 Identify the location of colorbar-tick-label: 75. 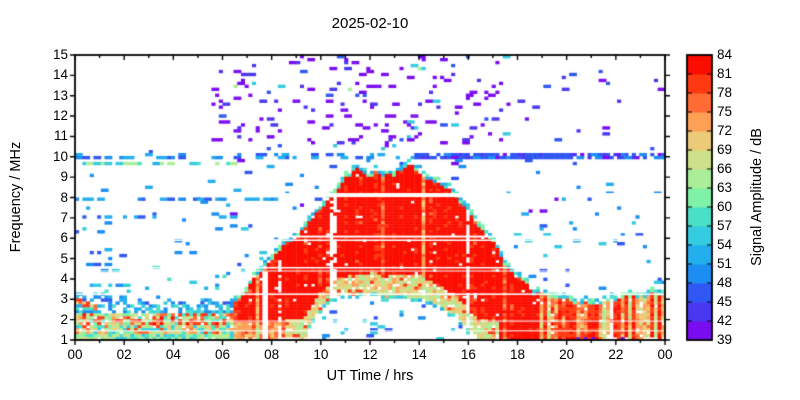
(725, 111).